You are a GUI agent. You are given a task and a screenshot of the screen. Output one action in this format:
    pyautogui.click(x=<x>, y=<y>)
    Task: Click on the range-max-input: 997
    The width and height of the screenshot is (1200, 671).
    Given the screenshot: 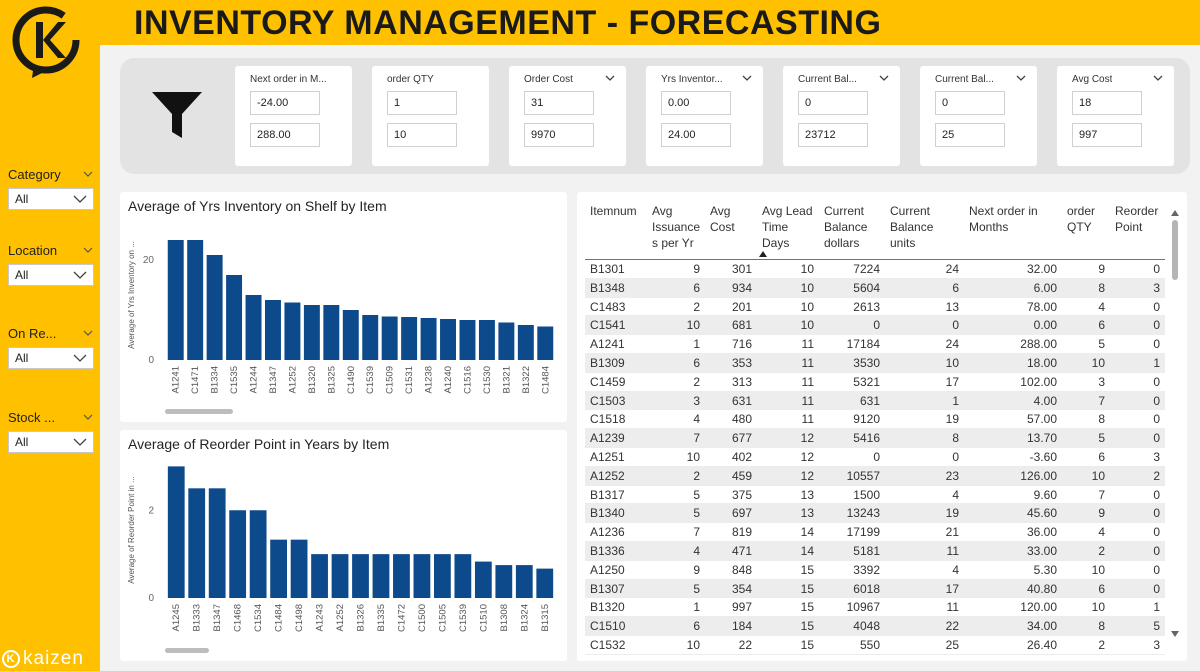 What is the action you would take?
    pyautogui.click(x=1107, y=135)
    